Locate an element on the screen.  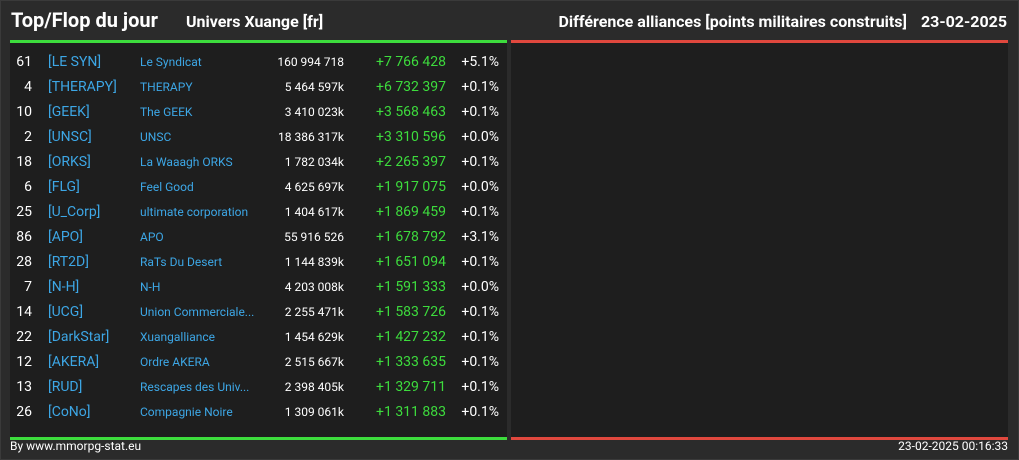
difference-cell: +3 310 596 is located at coordinates (411, 137).